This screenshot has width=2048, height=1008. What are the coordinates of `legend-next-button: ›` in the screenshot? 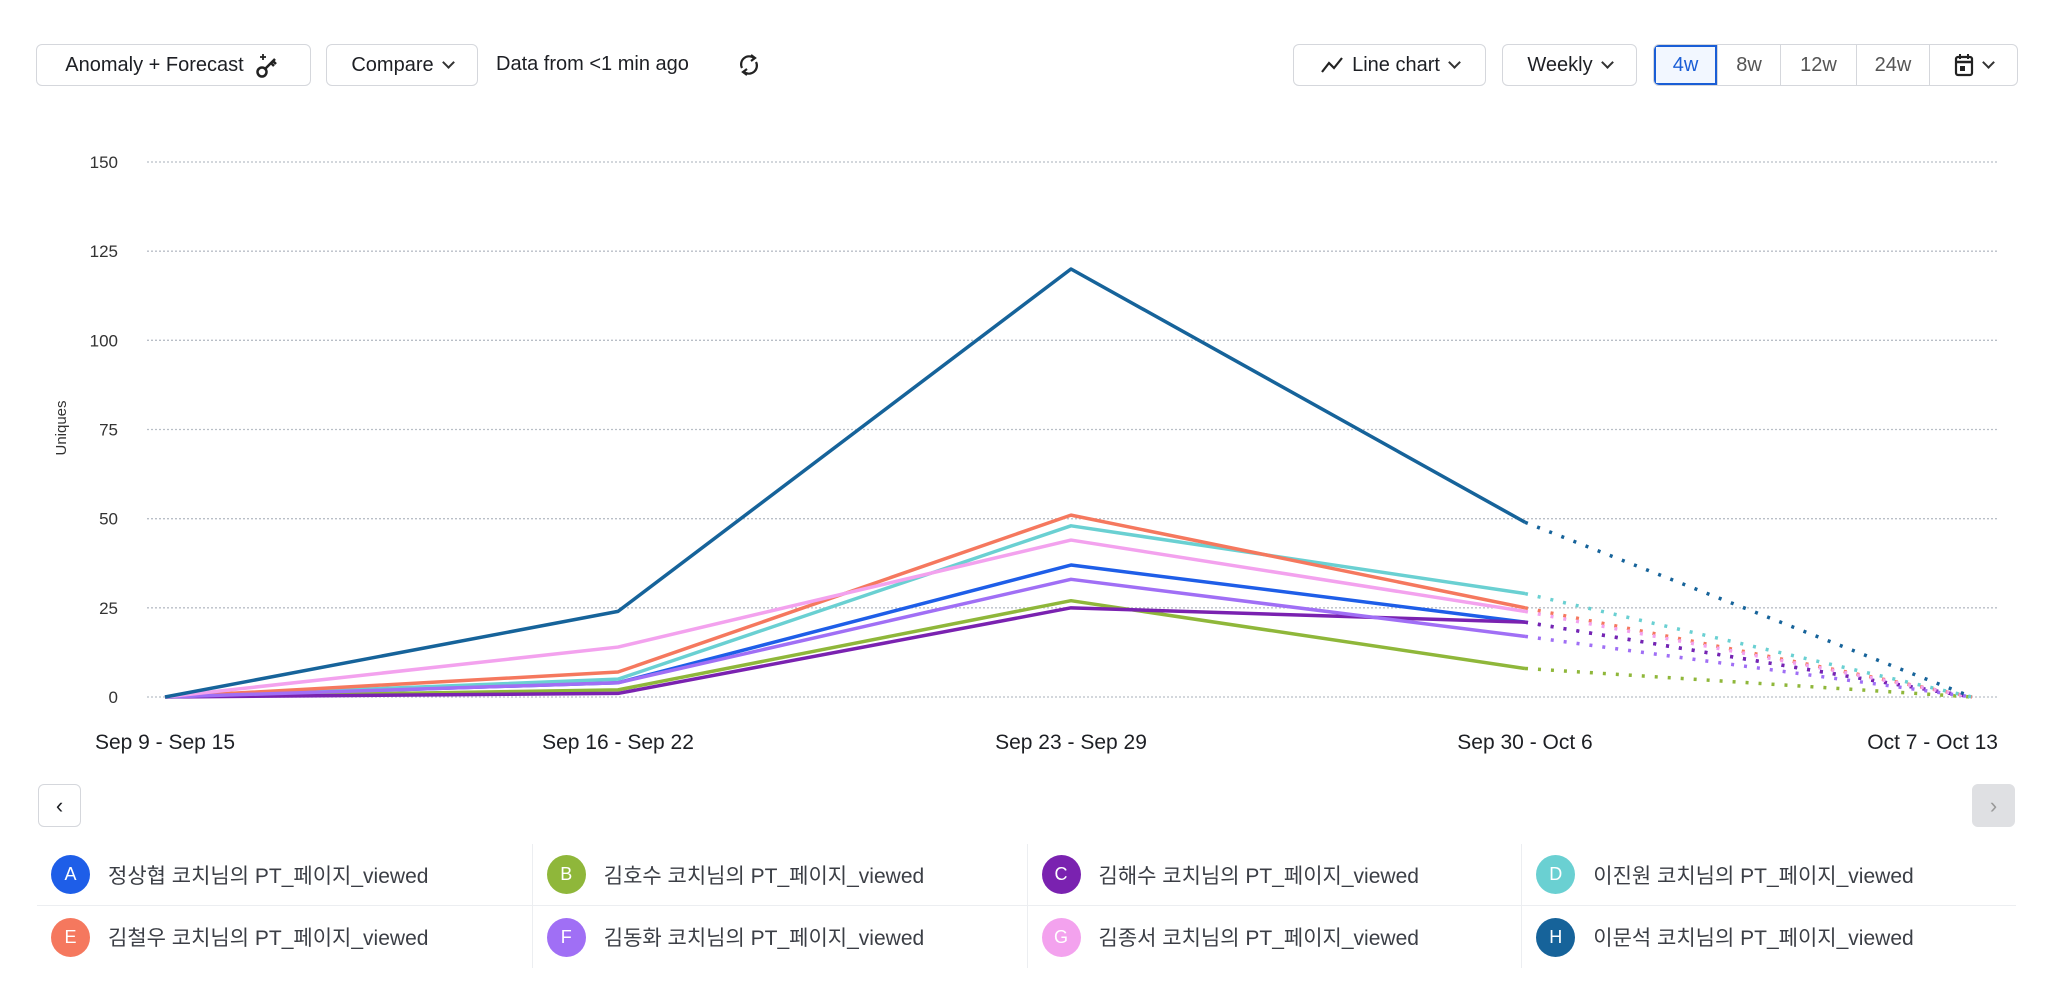 It's located at (1993, 805).